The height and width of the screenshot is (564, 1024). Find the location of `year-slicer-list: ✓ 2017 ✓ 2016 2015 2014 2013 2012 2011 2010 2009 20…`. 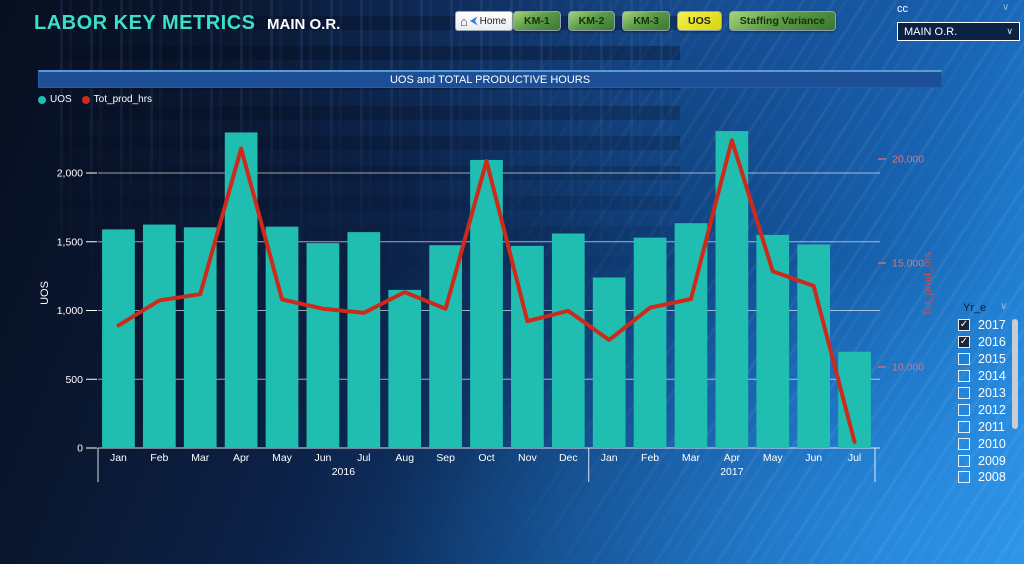

year-slicer-list: ✓ 2017 ✓ 2016 2015 2014 2013 2012 2011 2010 2009 20… is located at coordinates (982, 401).